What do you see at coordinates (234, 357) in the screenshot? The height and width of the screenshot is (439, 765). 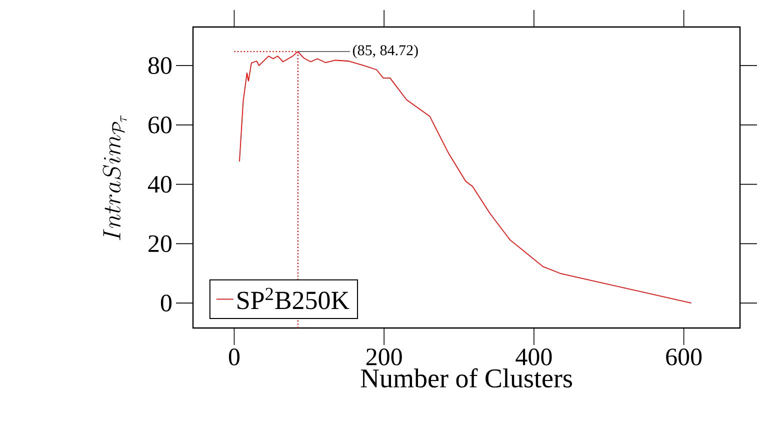 I see `x-tick-label: 0` at bounding box center [234, 357].